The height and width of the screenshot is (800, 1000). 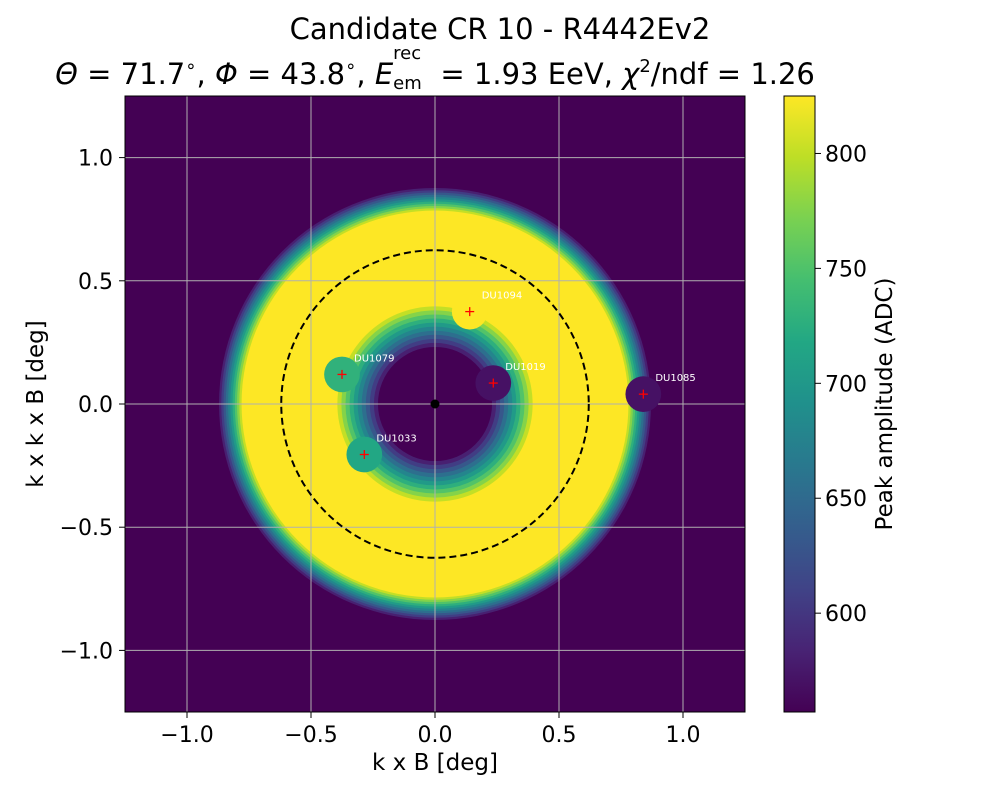 What do you see at coordinates (95, 159) in the screenshot?
I see `y-tick-label: 1.0` at bounding box center [95, 159].